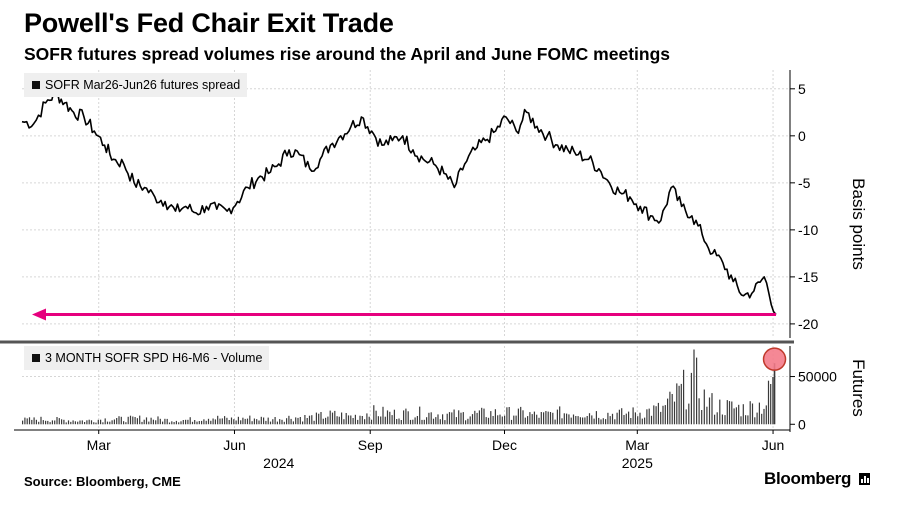 This screenshot has height=513, width=898. What do you see at coordinates (136, 85) in the screenshot?
I see `legend-spread: SOFR Mar26-Jun26 futures spread` at bounding box center [136, 85].